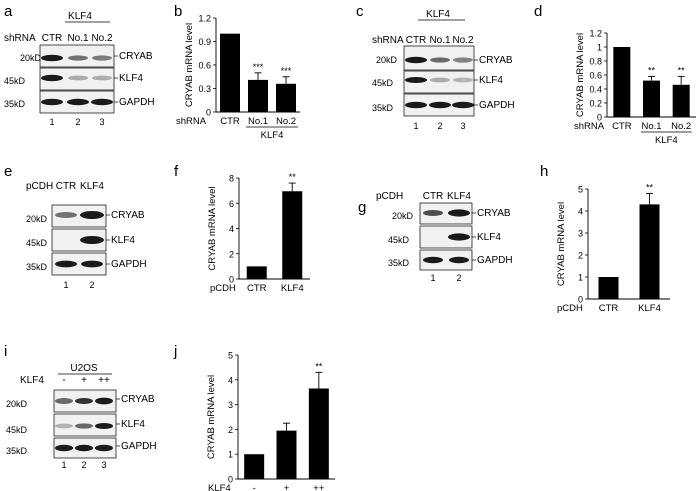 This screenshot has height=491, width=700. I want to click on bar-chart-j: 0 1 2 3 4 5 CRYAB mRNA level - + ** ++ KLF4, so click(270, 421).